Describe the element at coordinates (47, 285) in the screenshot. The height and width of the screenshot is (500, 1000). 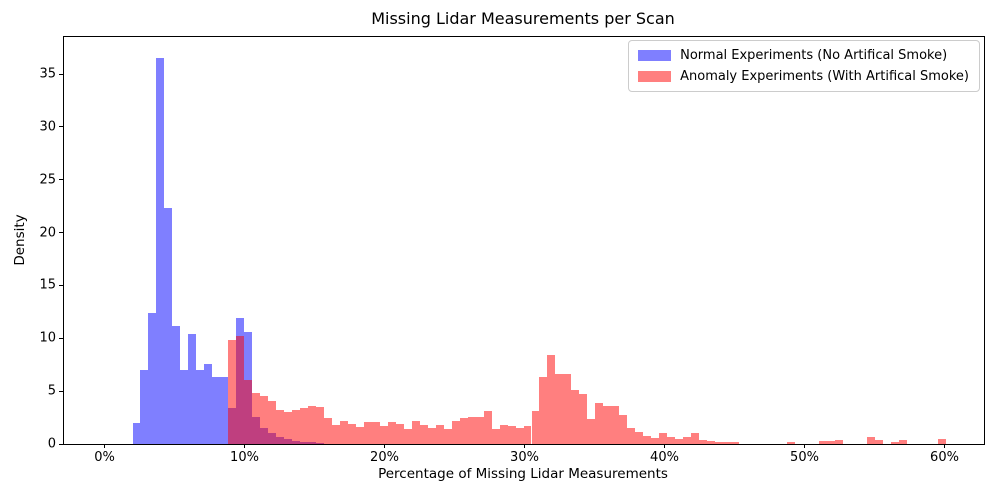
I see `y-tick-label: 15` at that location.